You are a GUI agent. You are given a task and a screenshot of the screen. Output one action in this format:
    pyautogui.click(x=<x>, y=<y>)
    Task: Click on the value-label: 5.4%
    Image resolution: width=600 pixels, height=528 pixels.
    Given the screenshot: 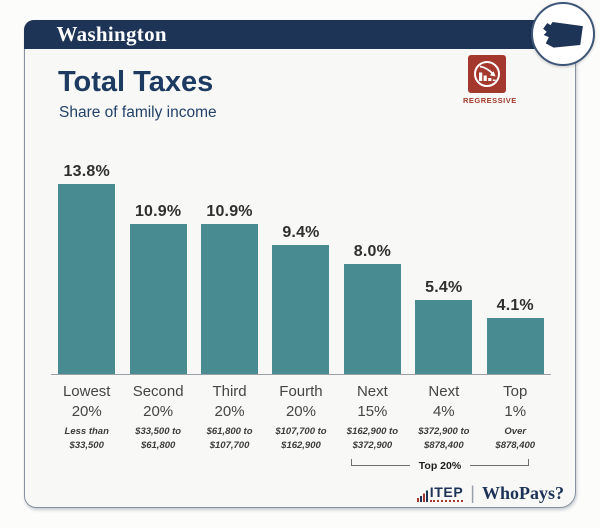 What is the action you would take?
    pyautogui.click(x=444, y=287)
    